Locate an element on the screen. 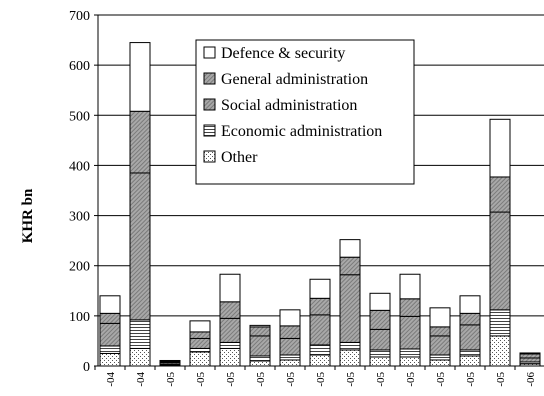 This screenshot has width=544, height=396. y-tick-label: 400 is located at coordinates (79, 166).